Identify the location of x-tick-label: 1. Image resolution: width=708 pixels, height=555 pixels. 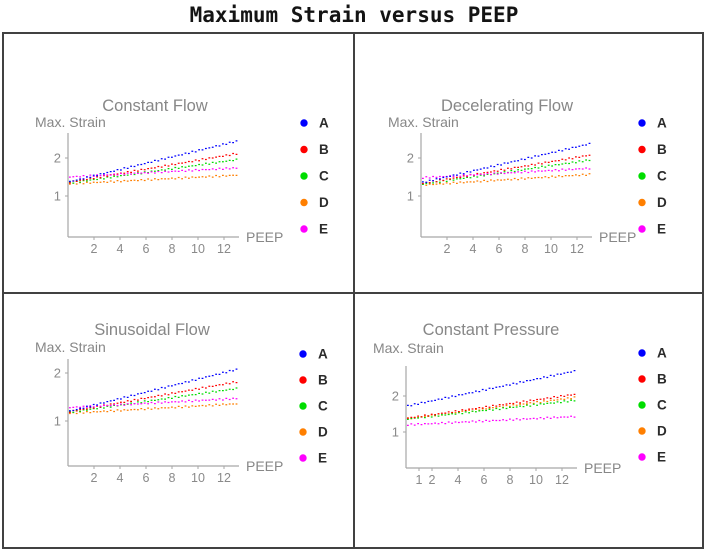
(419, 480).